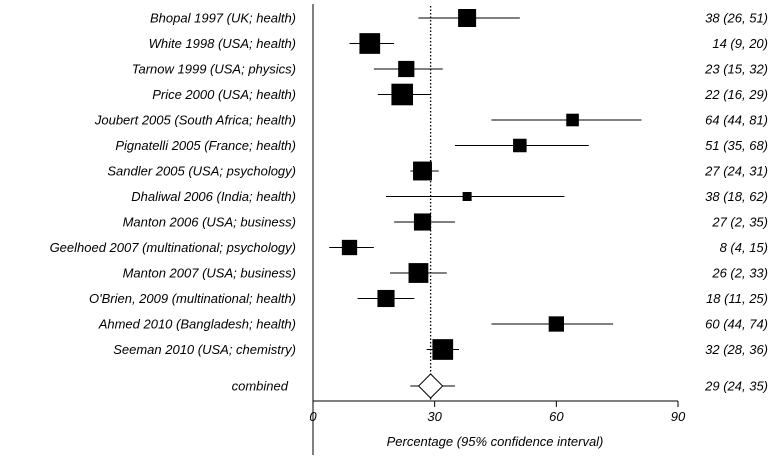 The width and height of the screenshot is (778, 461). What do you see at coordinates (736, 349) in the screenshot?
I see `ci-value-label: 32 (28, 36)` at bounding box center [736, 349].